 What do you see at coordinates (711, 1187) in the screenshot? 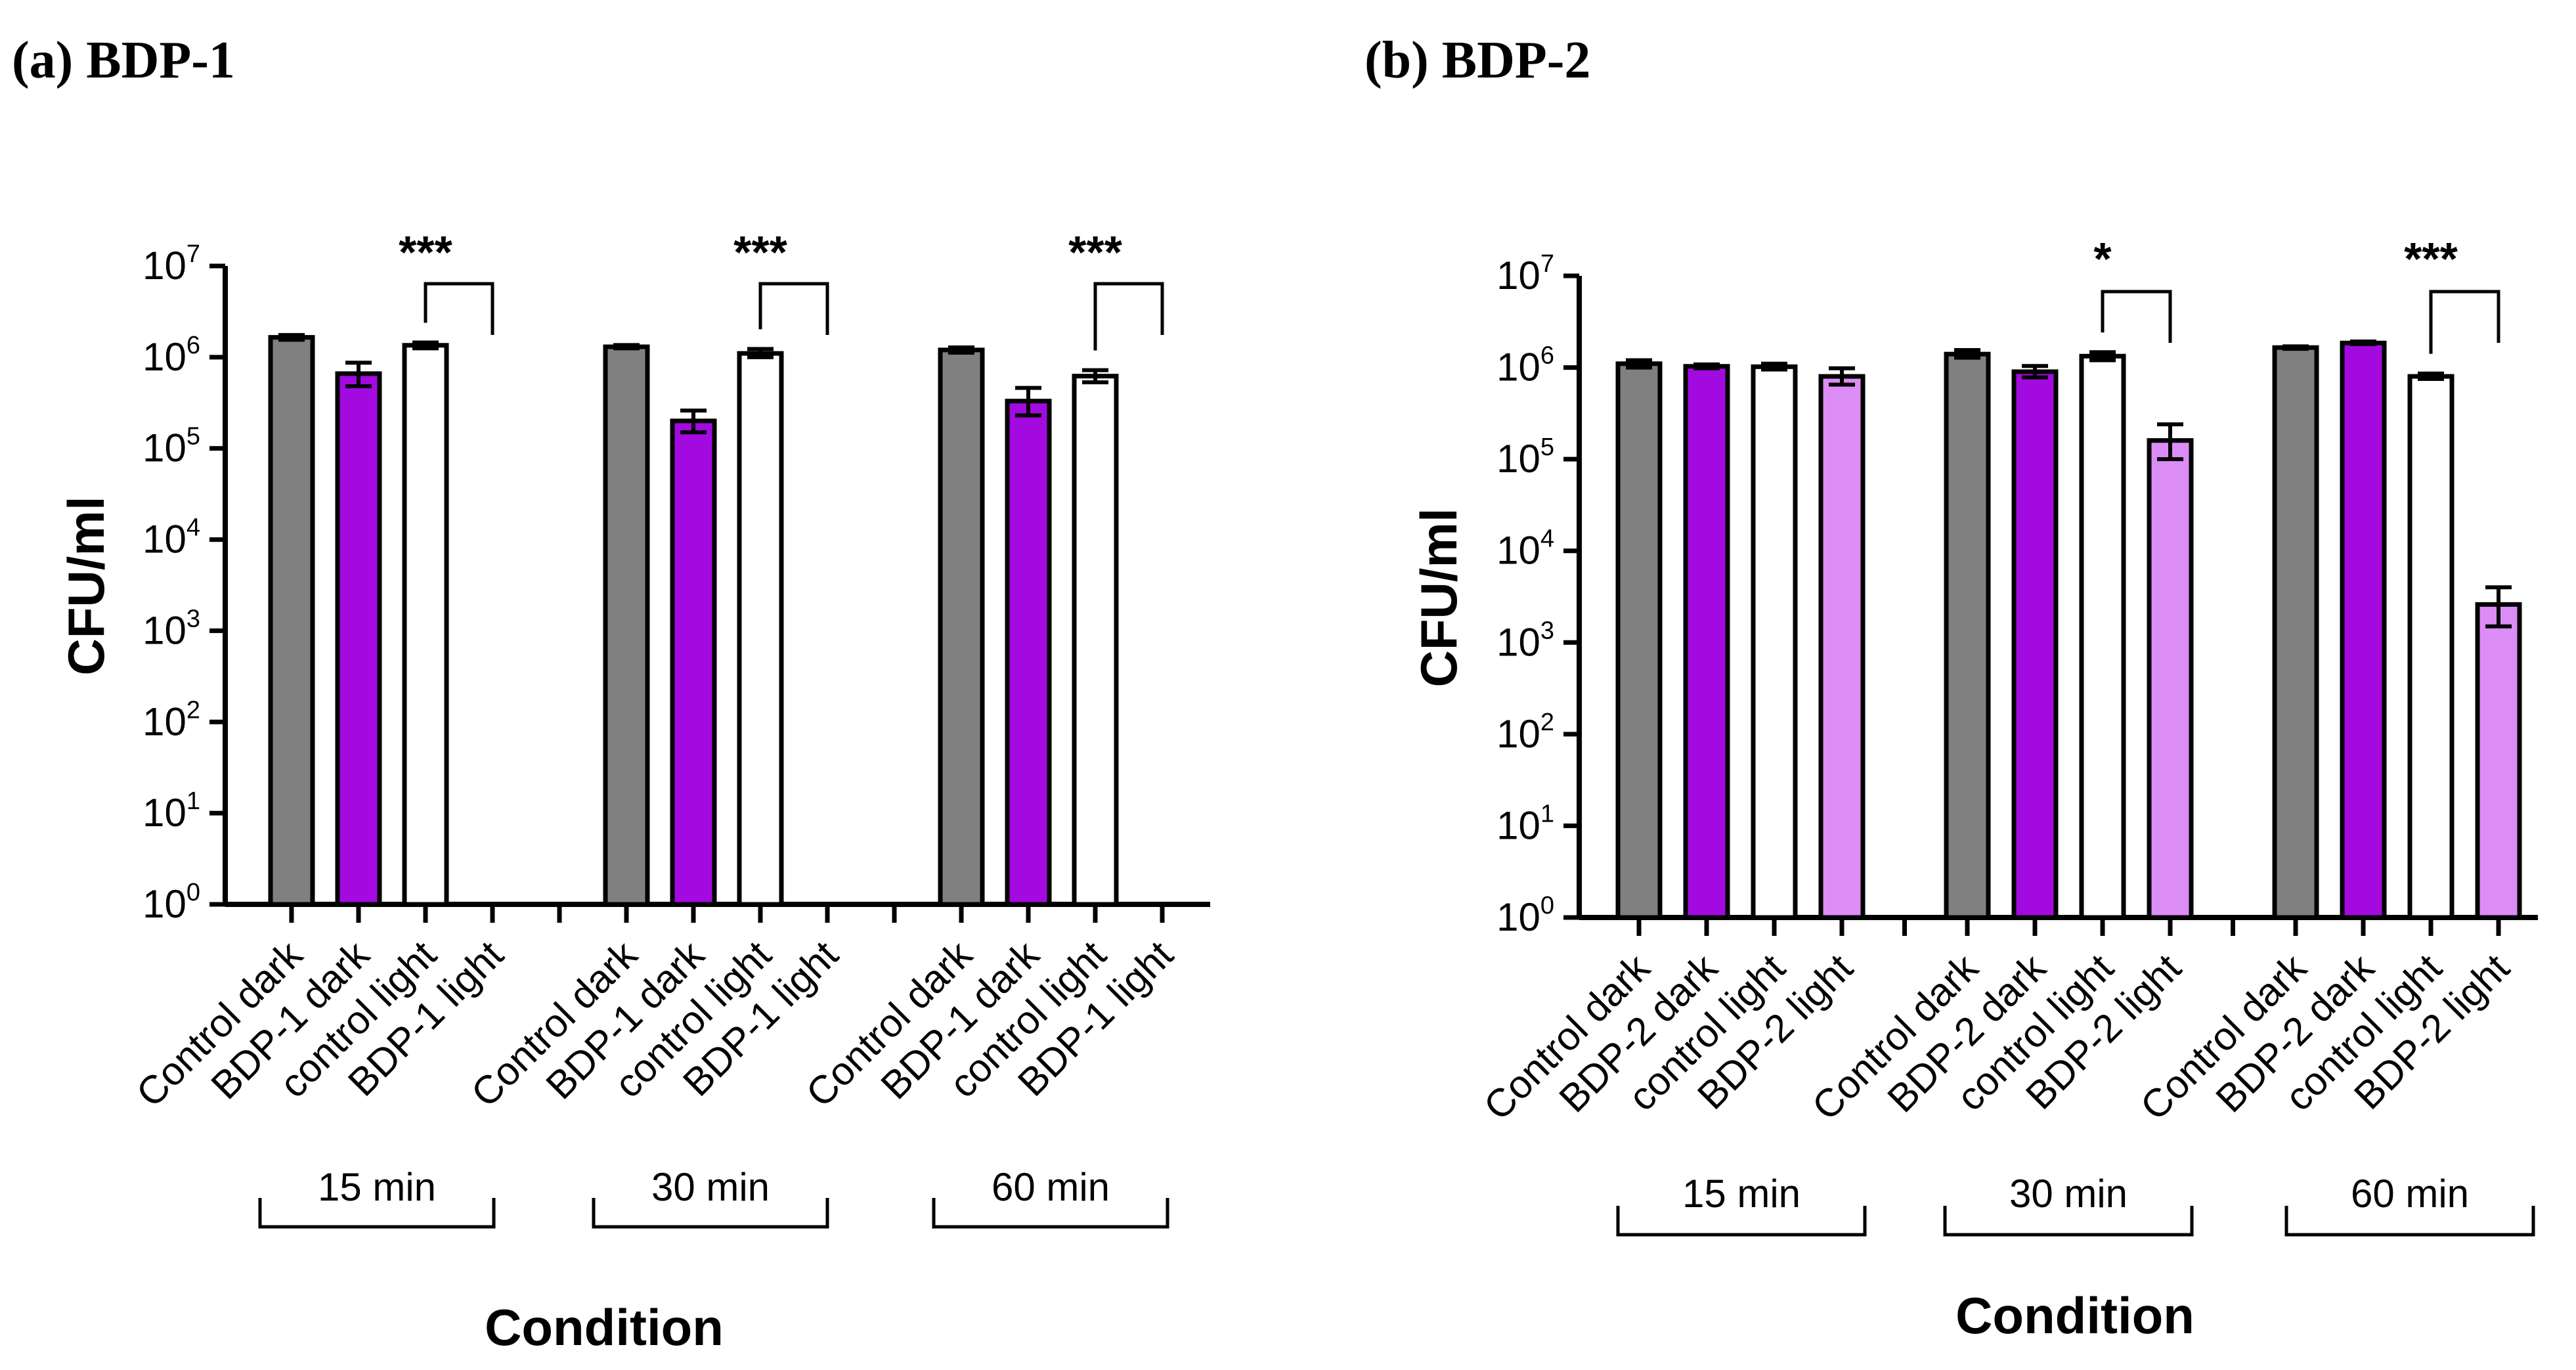
I see `panel-a-group-label: 30 min` at bounding box center [711, 1187].